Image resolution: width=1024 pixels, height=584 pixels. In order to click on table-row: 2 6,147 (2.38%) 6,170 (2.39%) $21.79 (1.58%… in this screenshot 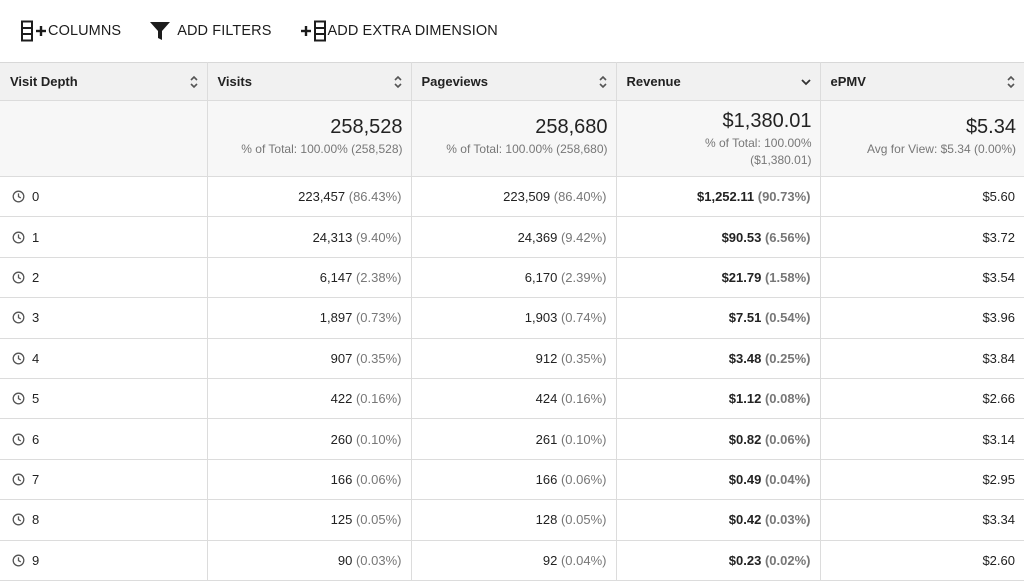, I will do `click(512, 278)`.